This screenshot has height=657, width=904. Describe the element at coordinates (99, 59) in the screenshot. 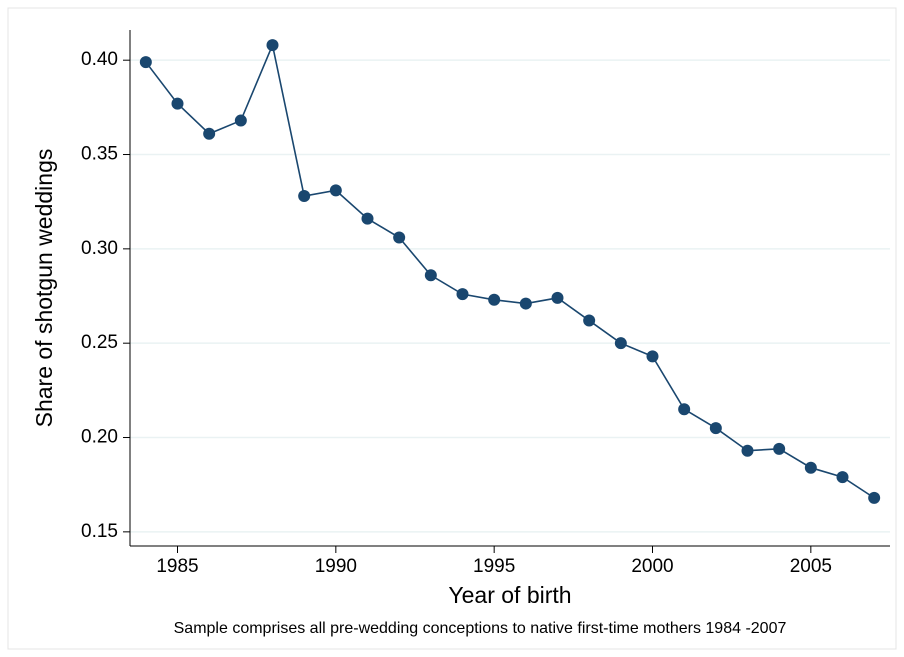

I see `y-tick-label: 0.40` at that location.